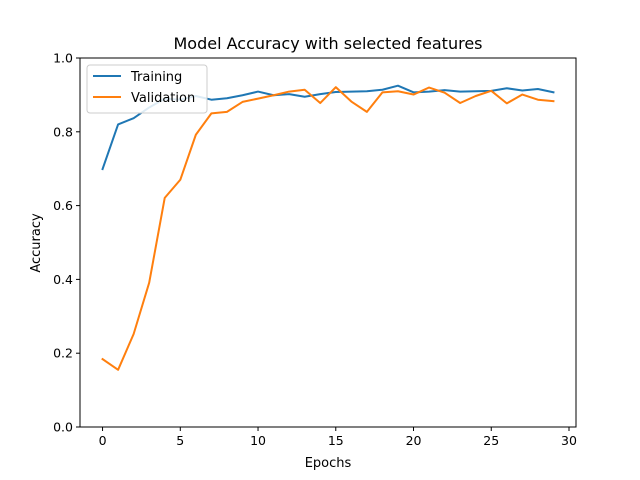  Describe the element at coordinates (63, 279) in the screenshot. I see `y-tick-label: 0.4` at that location.